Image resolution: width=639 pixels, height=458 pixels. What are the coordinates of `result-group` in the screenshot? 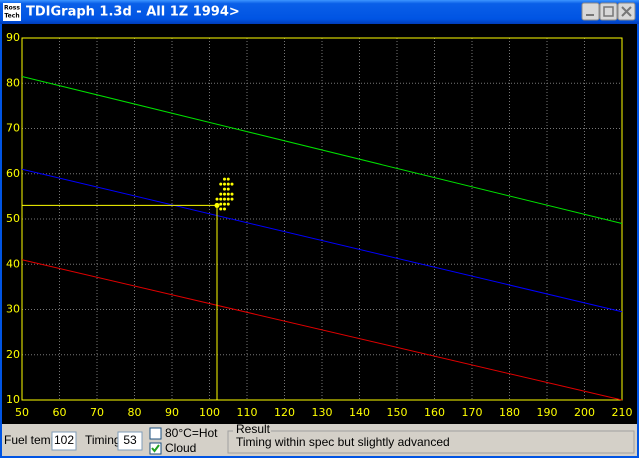 It's located at (431, 442).